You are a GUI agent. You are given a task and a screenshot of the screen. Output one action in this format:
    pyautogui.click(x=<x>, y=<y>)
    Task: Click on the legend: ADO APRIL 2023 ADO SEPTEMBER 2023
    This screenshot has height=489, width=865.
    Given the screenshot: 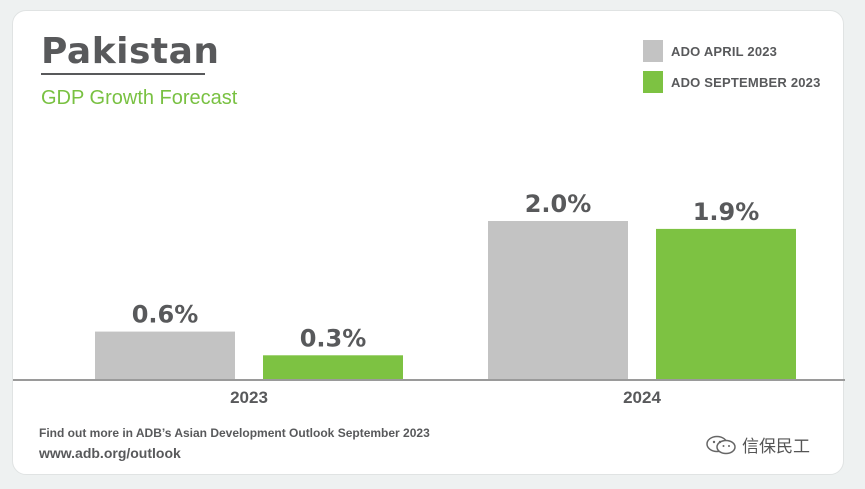 What is the action you would take?
    pyautogui.click(x=732, y=70)
    